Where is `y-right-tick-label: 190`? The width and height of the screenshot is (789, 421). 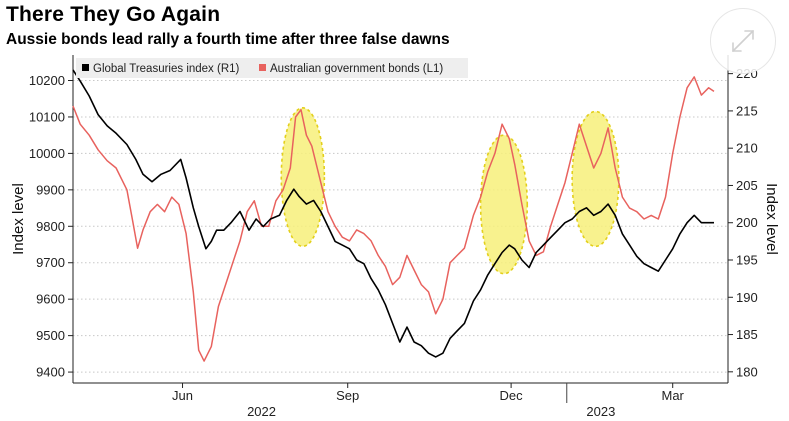 y-right-tick-label: 190 is located at coordinates (747, 297).